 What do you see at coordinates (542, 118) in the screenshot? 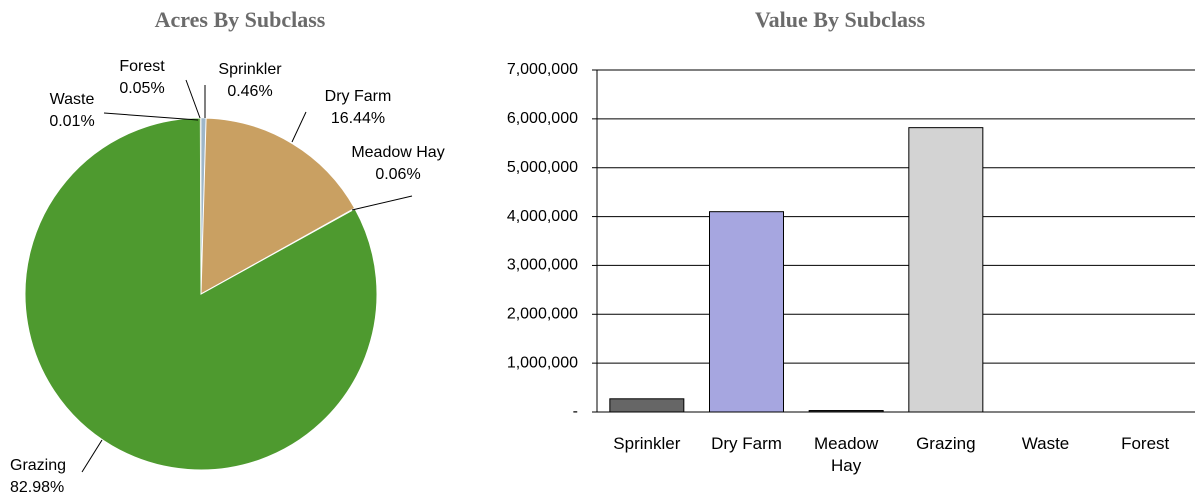
I see `y-tick-label: 6,000,000` at bounding box center [542, 118].